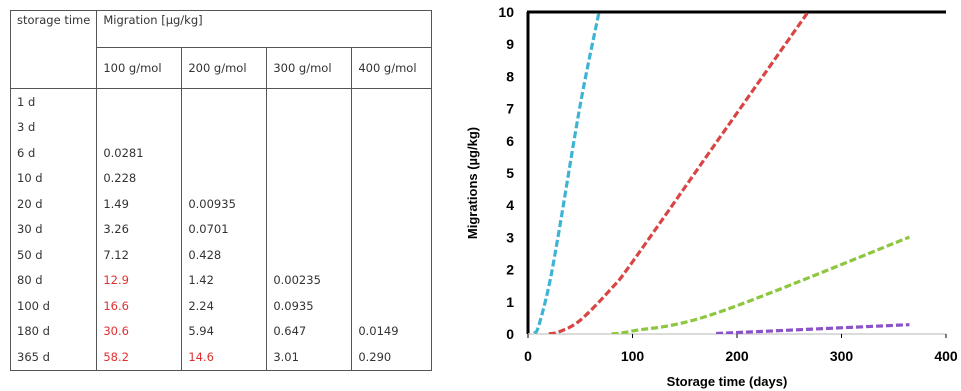  What do you see at coordinates (528, 356) in the screenshot?
I see `x-tick-label: 0` at bounding box center [528, 356].